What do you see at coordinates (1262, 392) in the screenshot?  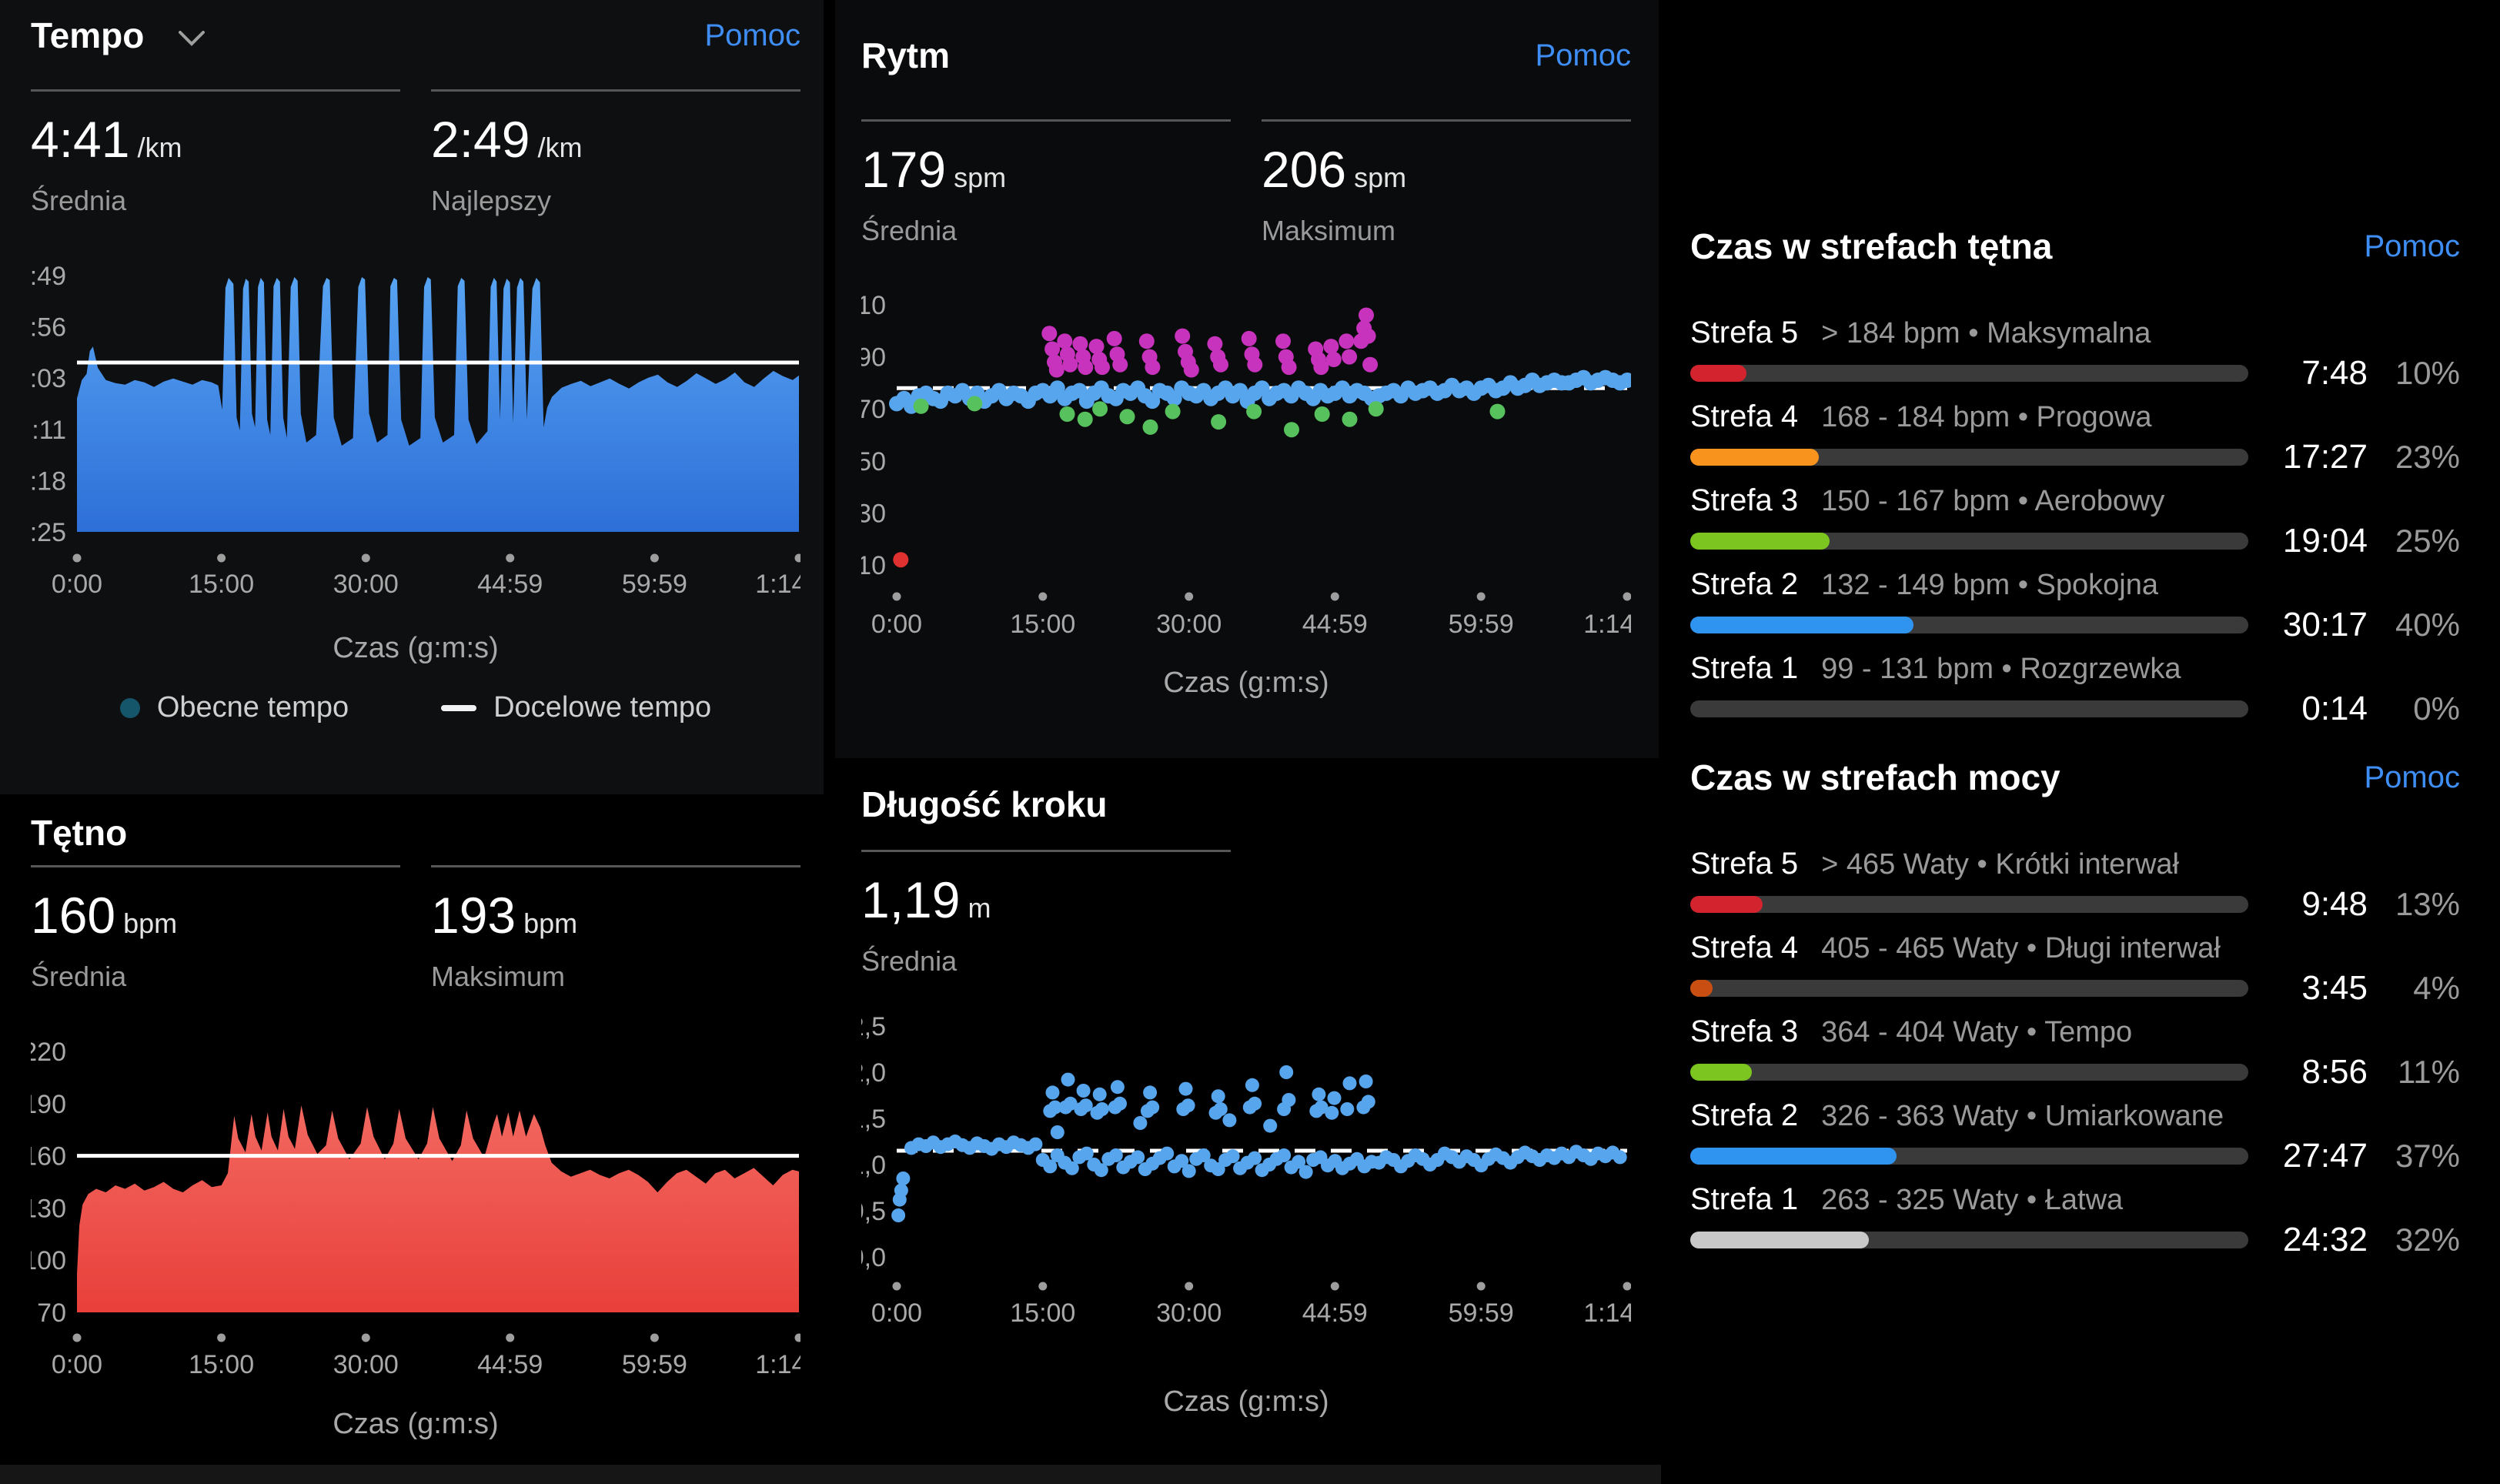 I see `scatter-series-cadence-normal` at bounding box center [1262, 392].